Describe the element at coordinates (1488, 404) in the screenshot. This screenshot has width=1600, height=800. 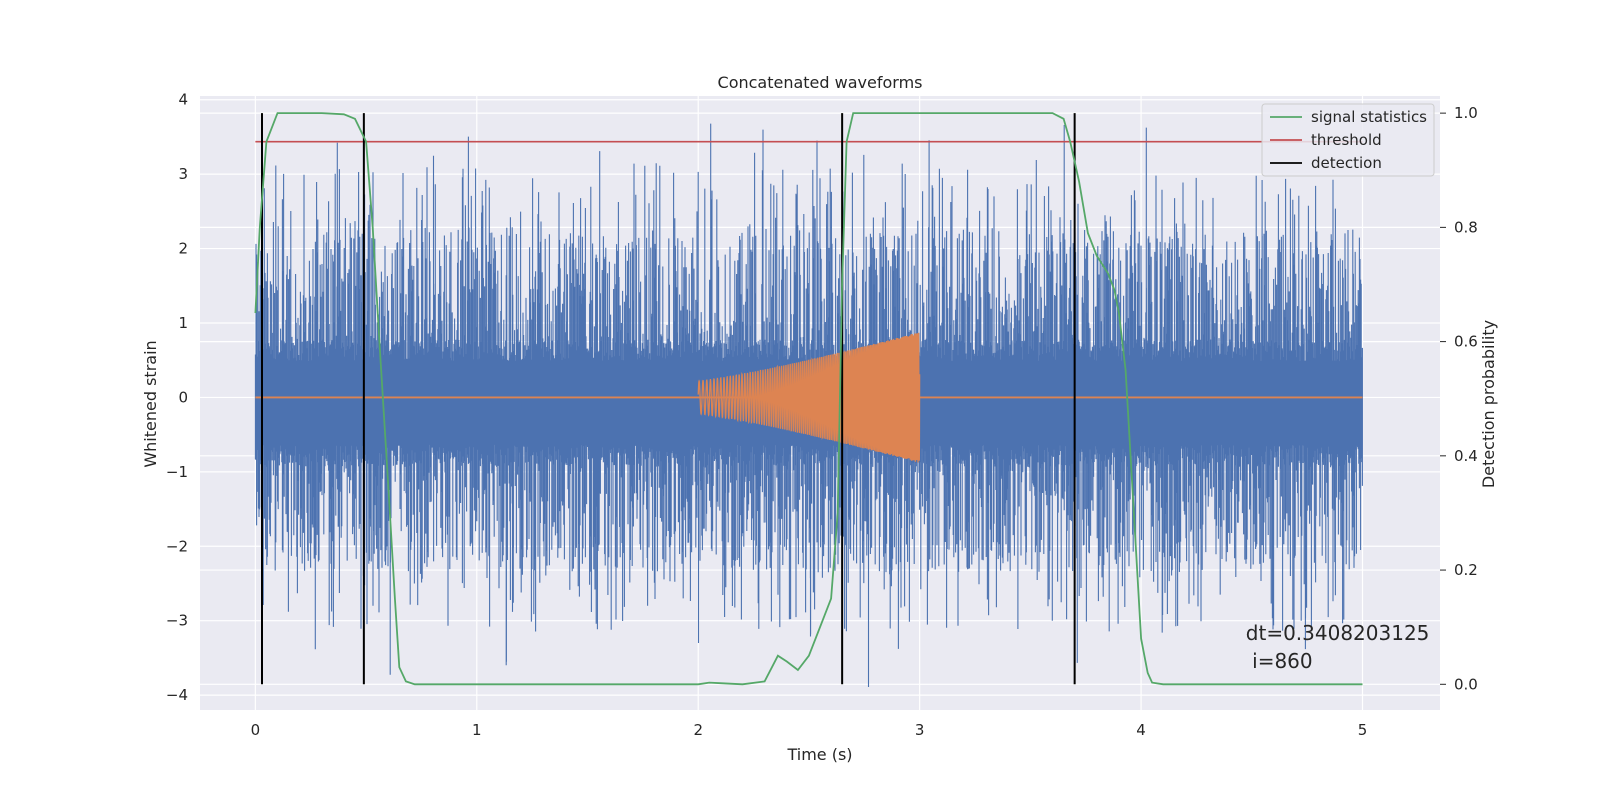
I see `y-axis-right-label: Detection probability` at that location.